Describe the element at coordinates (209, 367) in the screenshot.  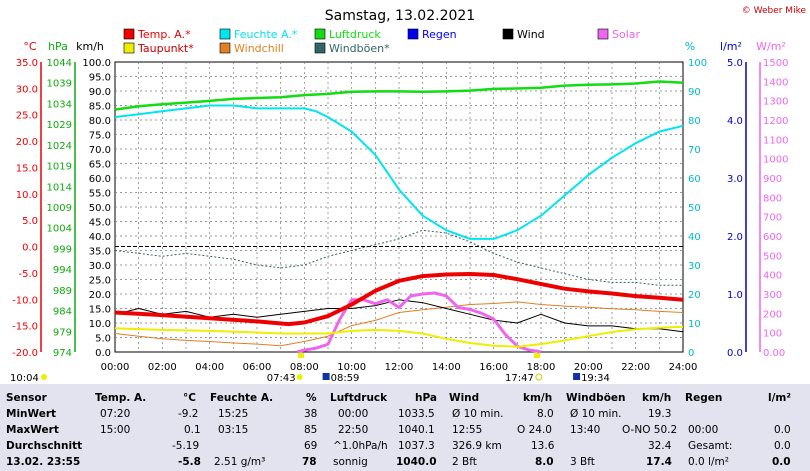
I see `time-tick-label: 04:00` at that location.